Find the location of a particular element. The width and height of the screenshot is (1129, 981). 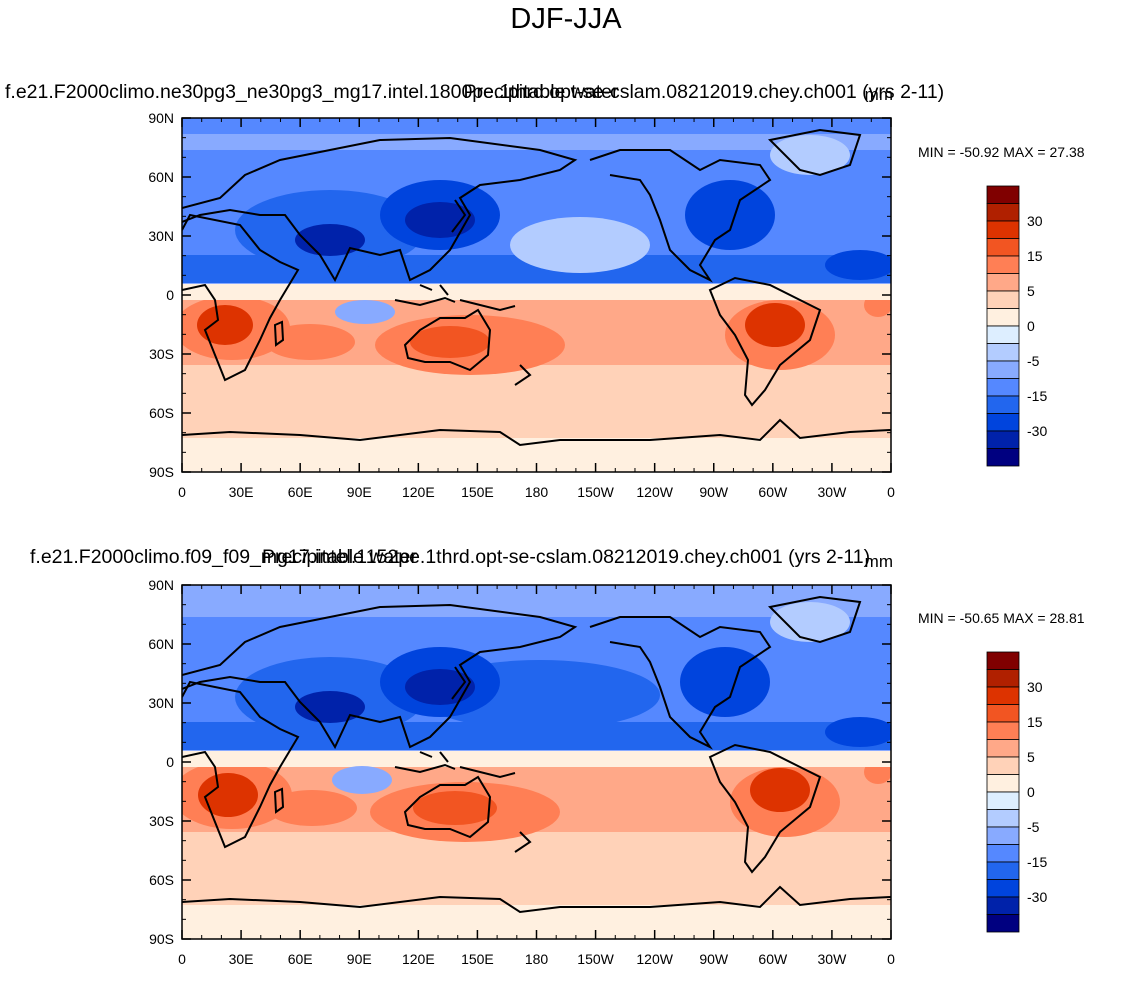

colorbar-label: 15 is located at coordinates (1035, 256).